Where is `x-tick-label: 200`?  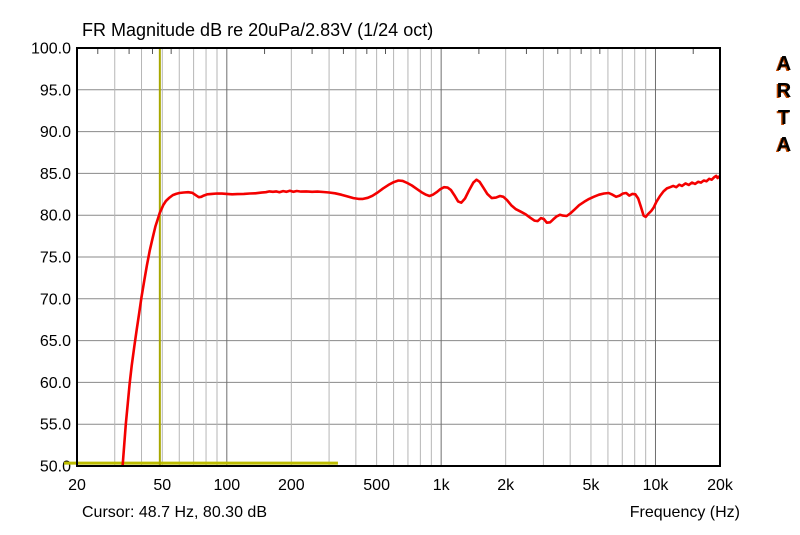
x-tick-label: 200 is located at coordinates (291, 485).